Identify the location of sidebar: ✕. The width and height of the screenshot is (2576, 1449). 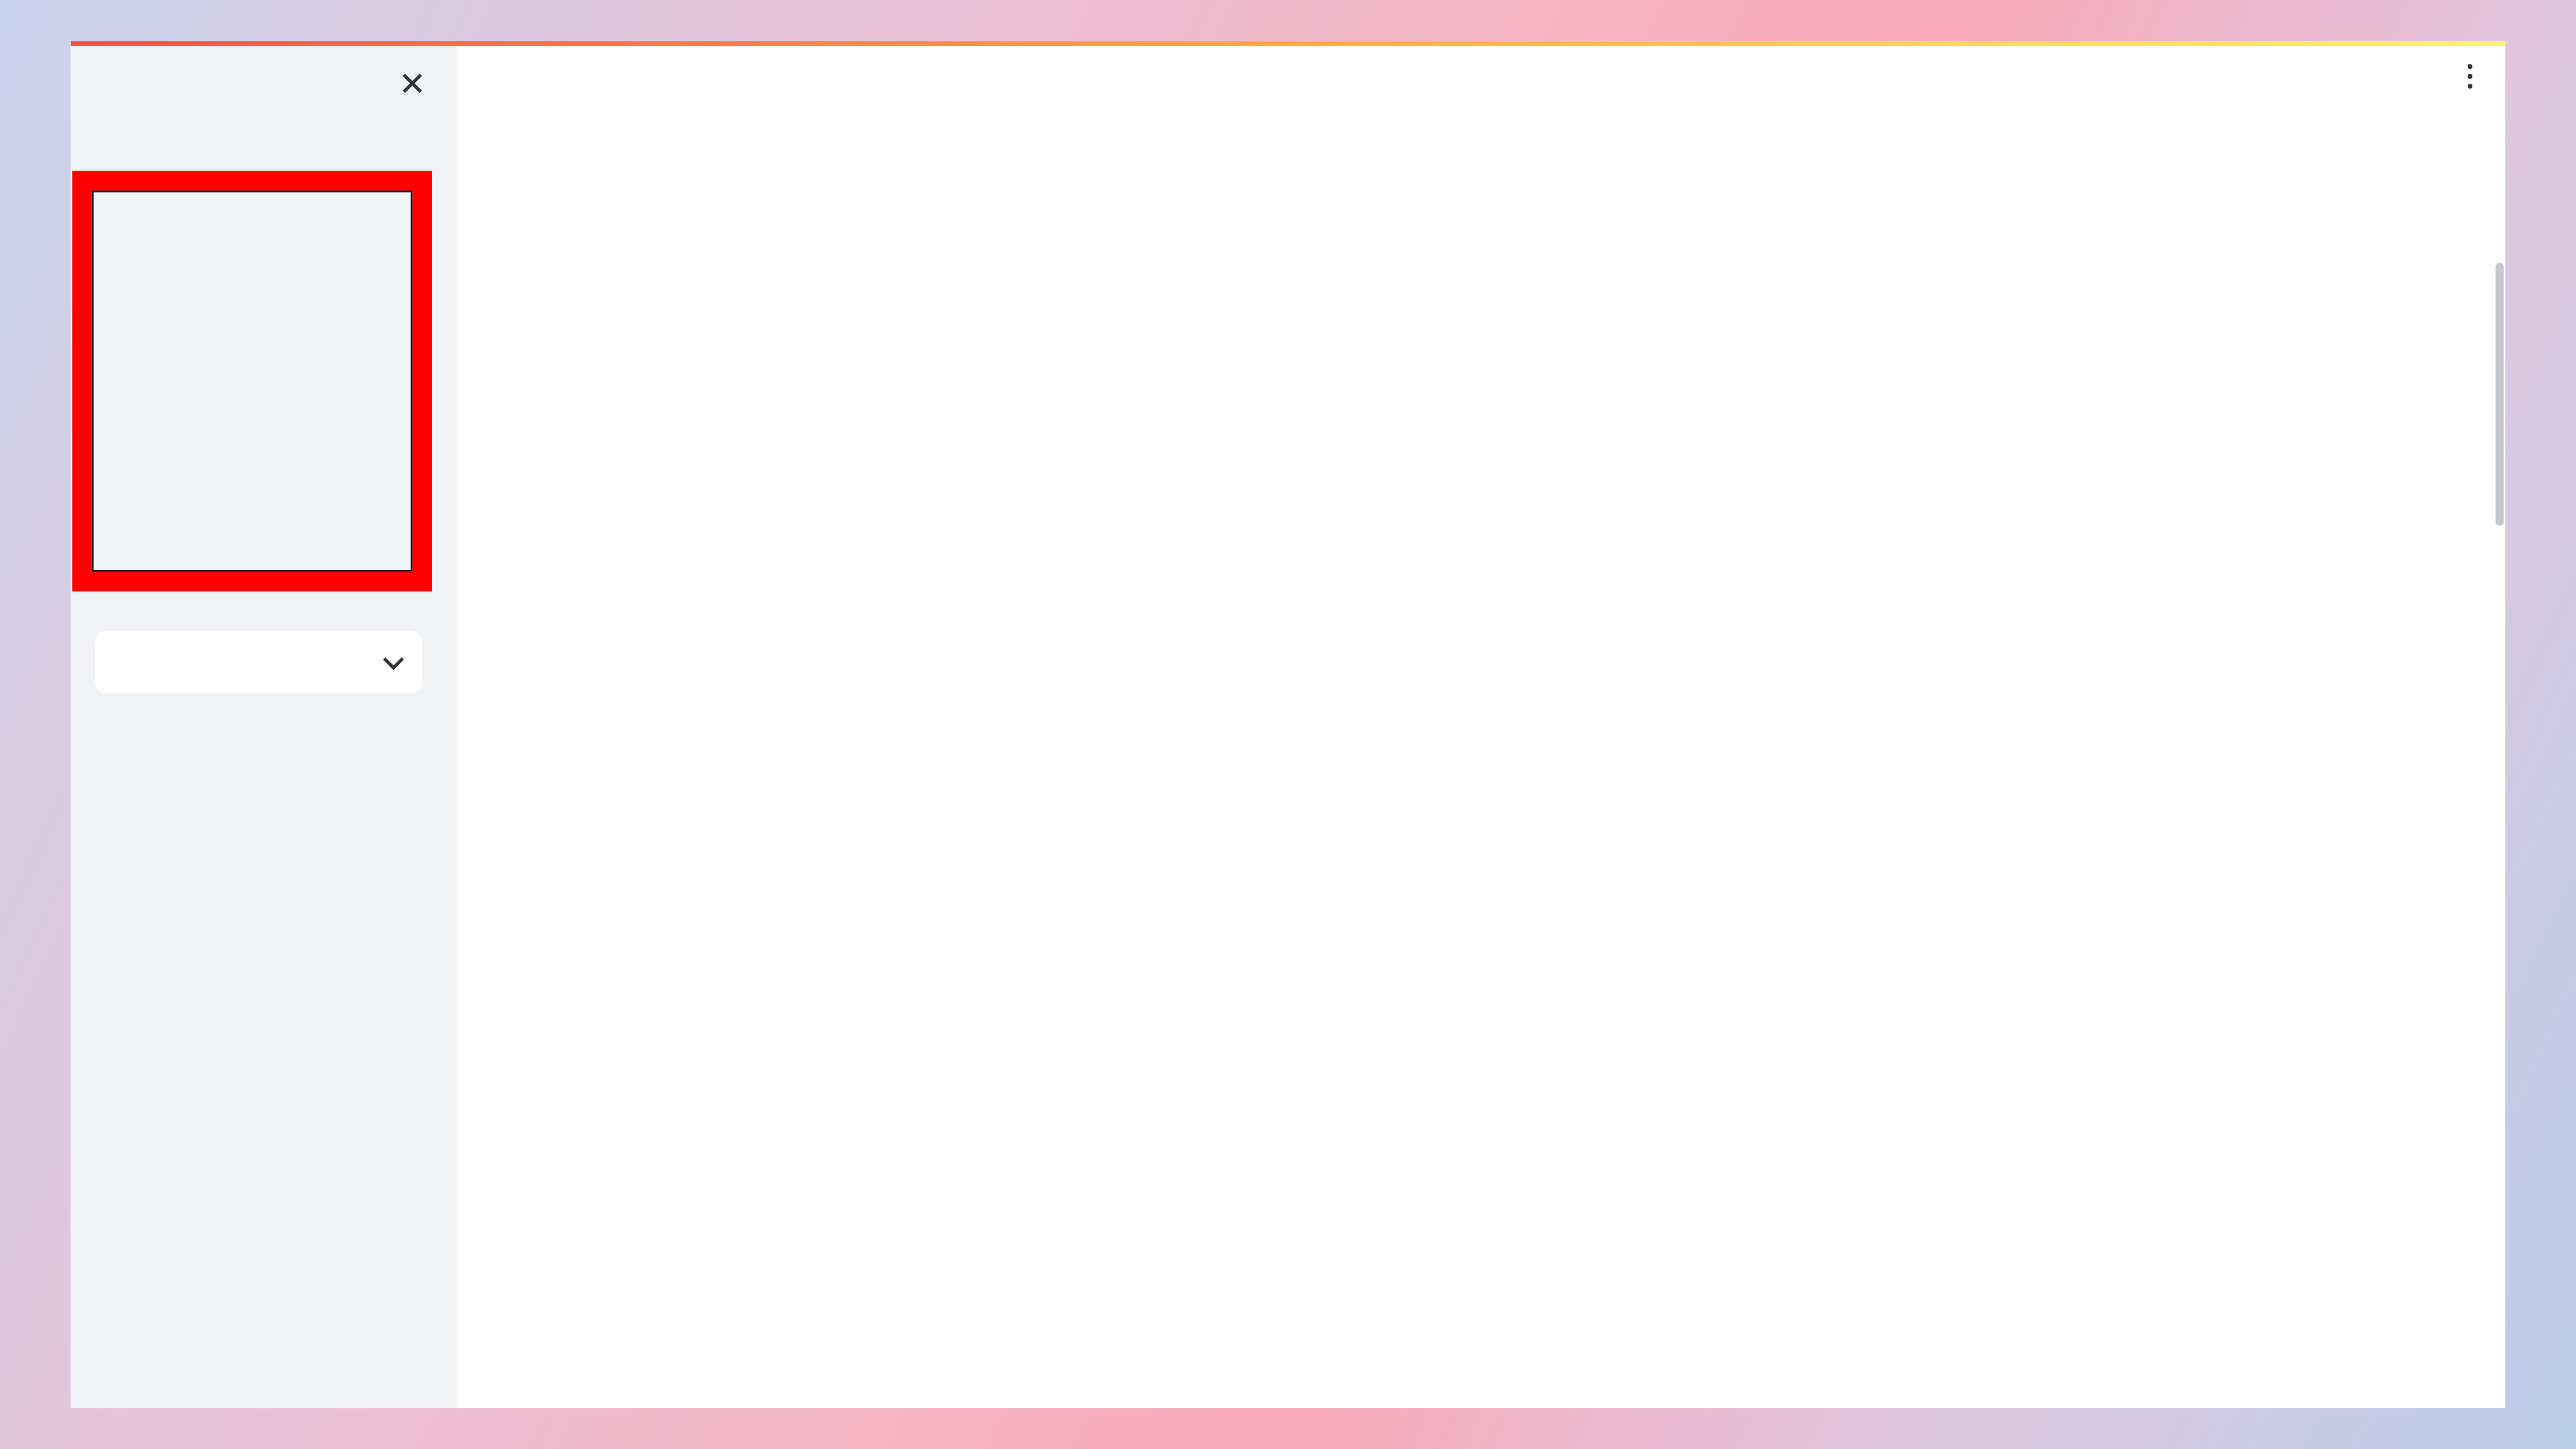
(263, 727).